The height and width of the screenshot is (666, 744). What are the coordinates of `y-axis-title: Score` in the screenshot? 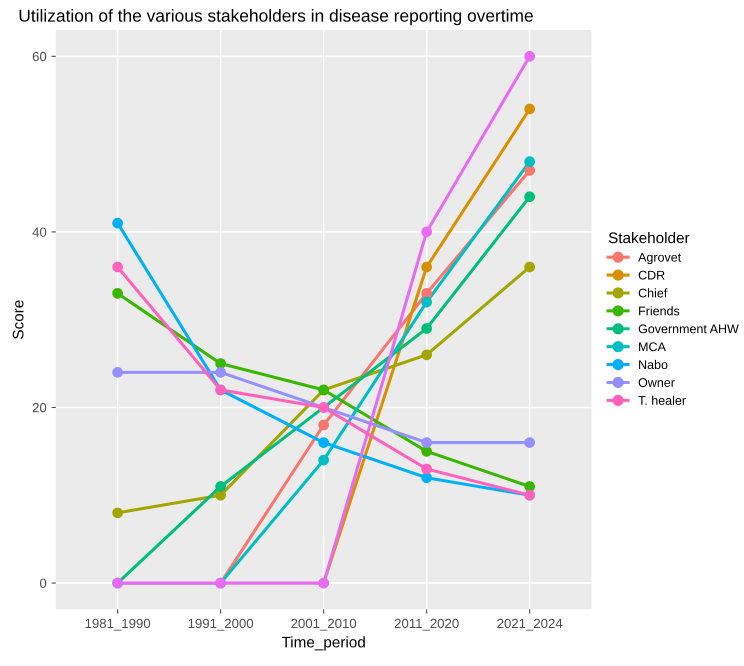 It's located at (18, 319).